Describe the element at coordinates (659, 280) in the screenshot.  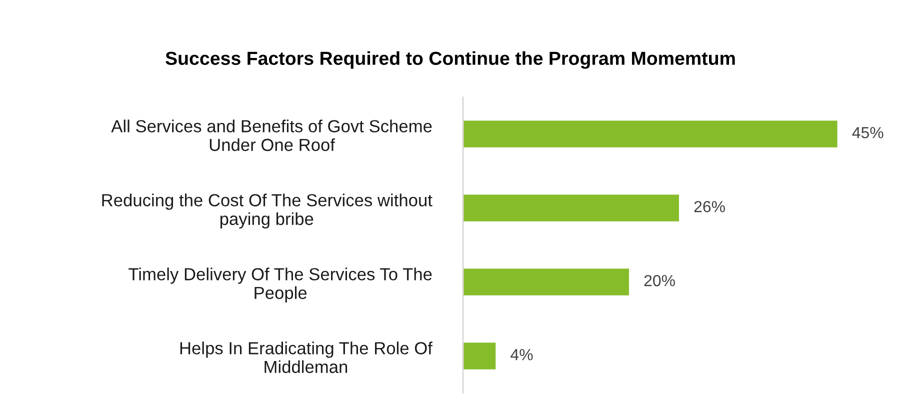
I see `data-label: 20%` at that location.